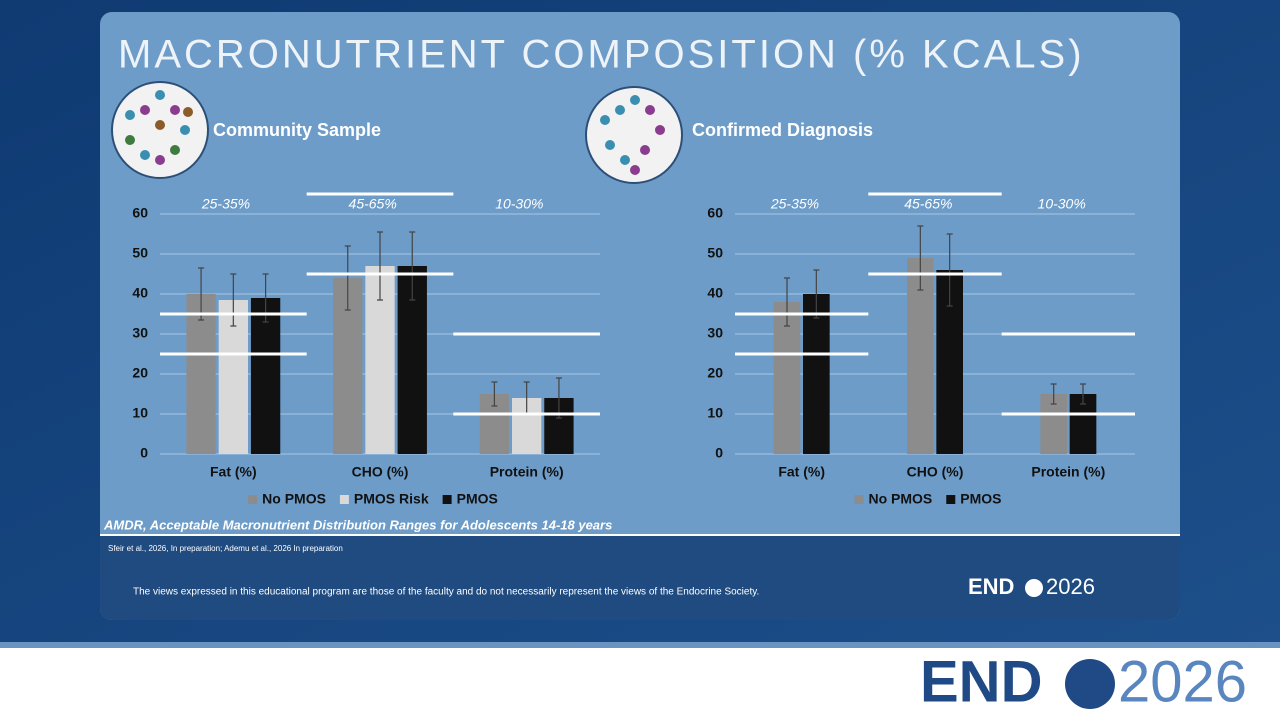 The image size is (1280, 720). What do you see at coordinates (782, 130) in the screenshot?
I see `chart-title: Confirmed Diagnosis` at bounding box center [782, 130].